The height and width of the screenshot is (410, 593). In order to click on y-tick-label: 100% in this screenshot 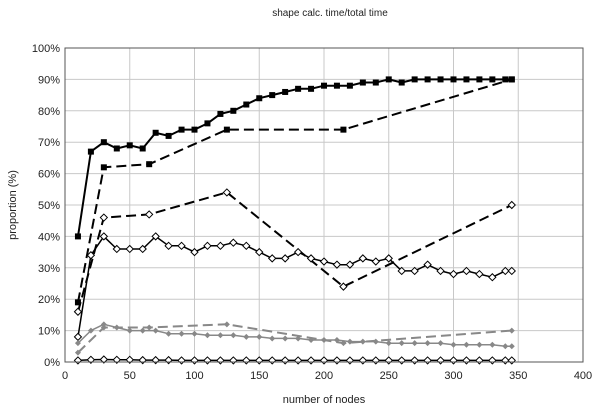, I will do `click(46, 49)`.